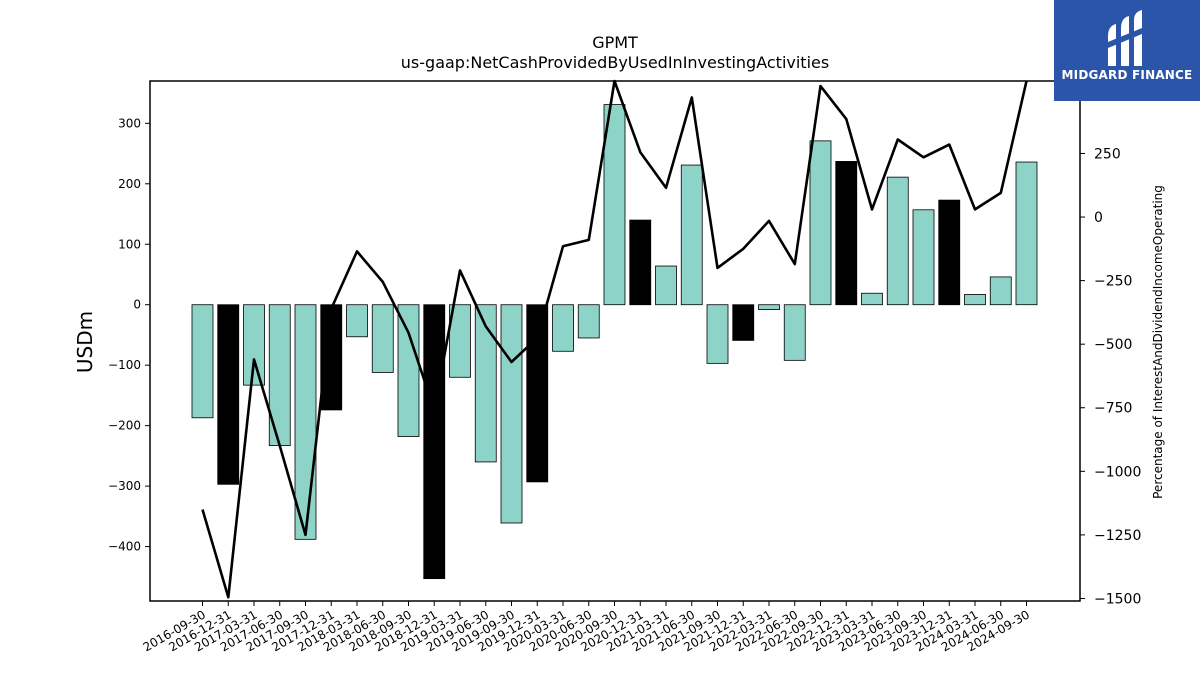 This screenshot has width=1200, height=675. I want to click on left-tick-label: 200, so click(129, 184).